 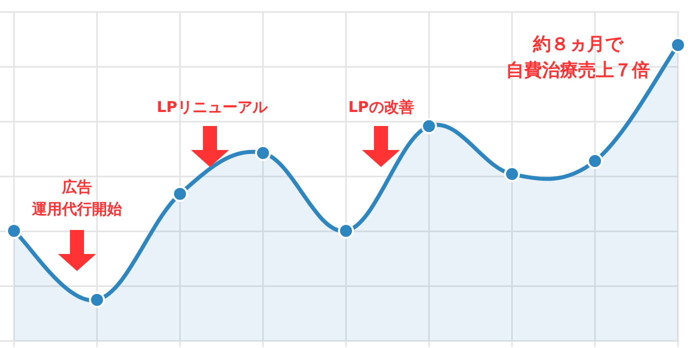 What do you see at coordinates (212, 107) in the screenshot?
I see `annotation: LPリニューアル` at bounding box center [212, 107].